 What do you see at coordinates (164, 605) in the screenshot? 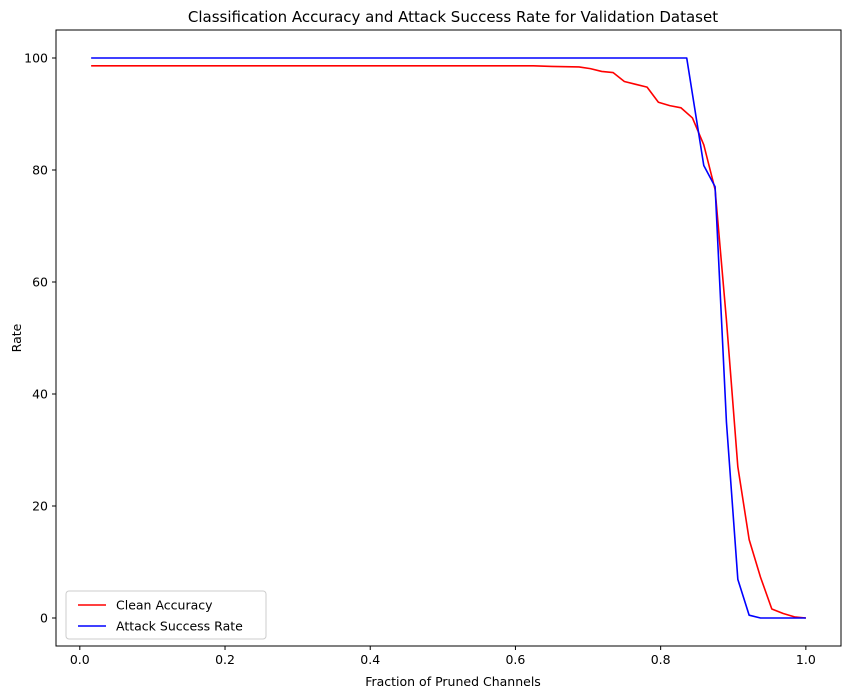
I see `legend-label-0: Clean Accuracy` at bounding box center [164, 605].